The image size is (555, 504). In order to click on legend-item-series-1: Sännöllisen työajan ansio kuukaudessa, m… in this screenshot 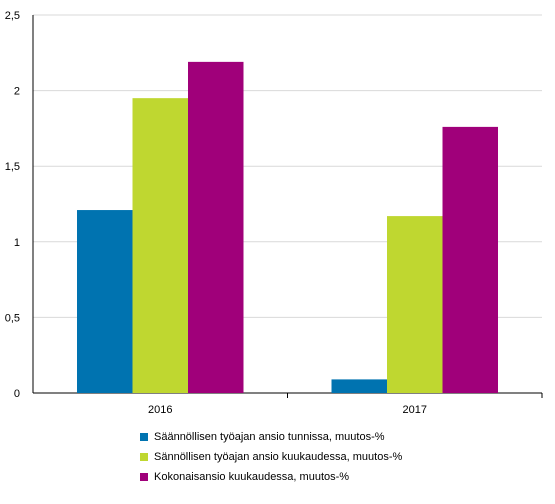, I will do `click(271, 457)`.